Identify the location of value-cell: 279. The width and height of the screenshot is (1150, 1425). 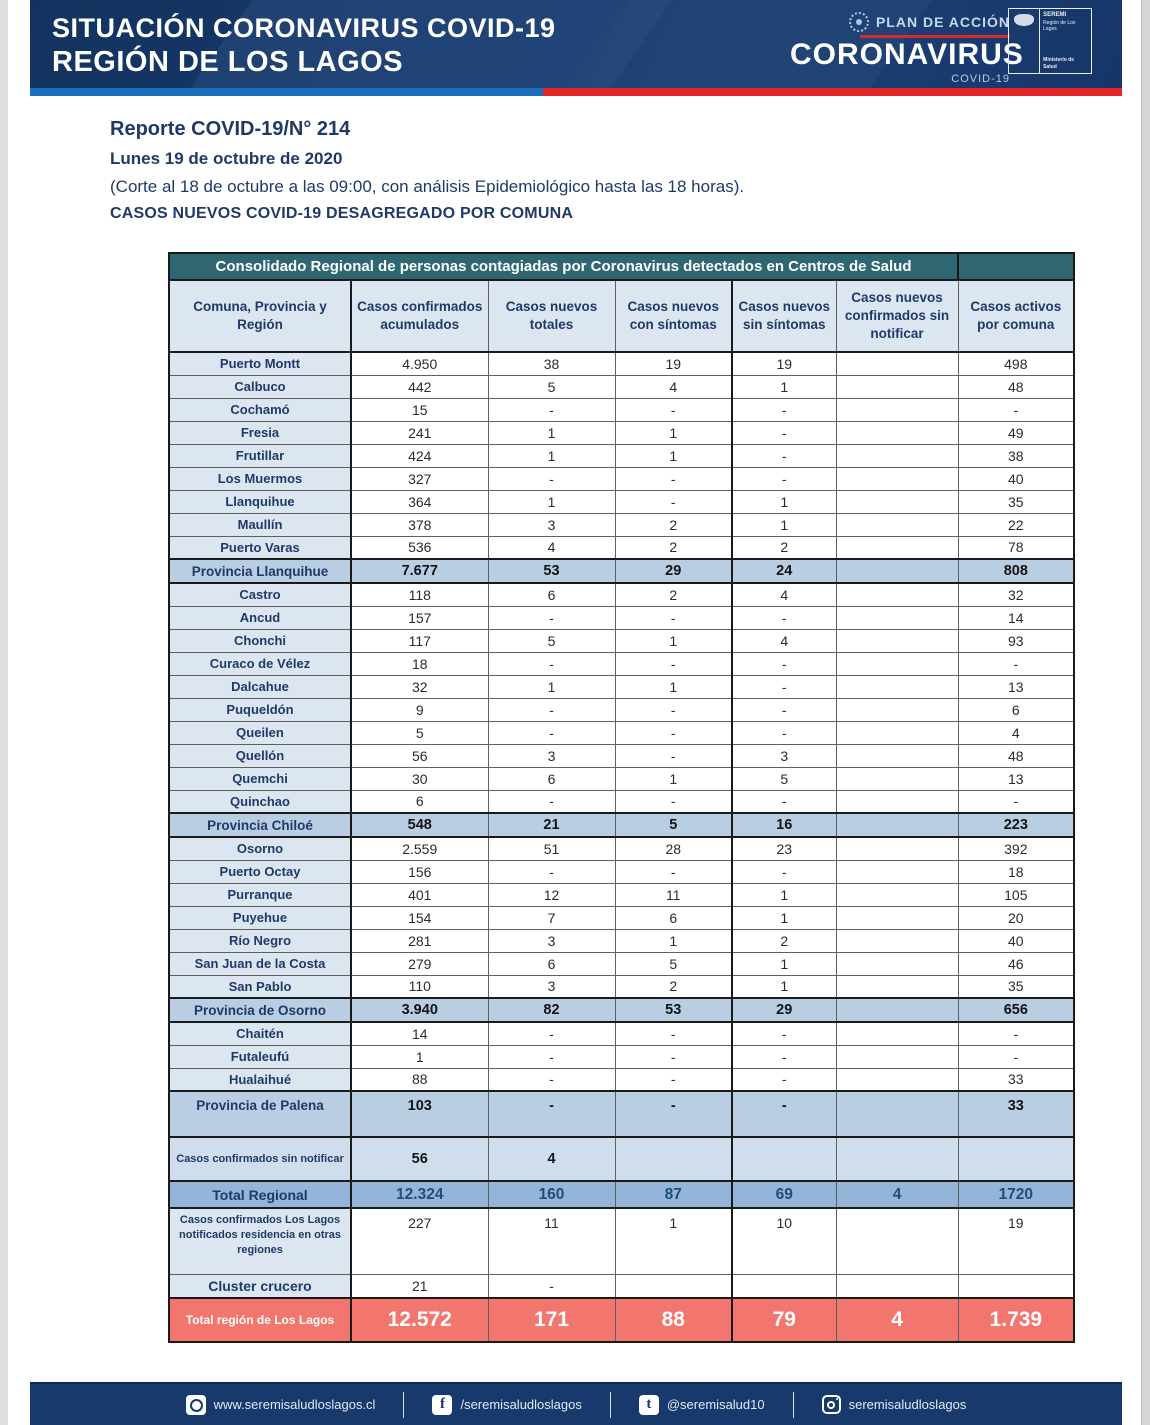
(419, 963).